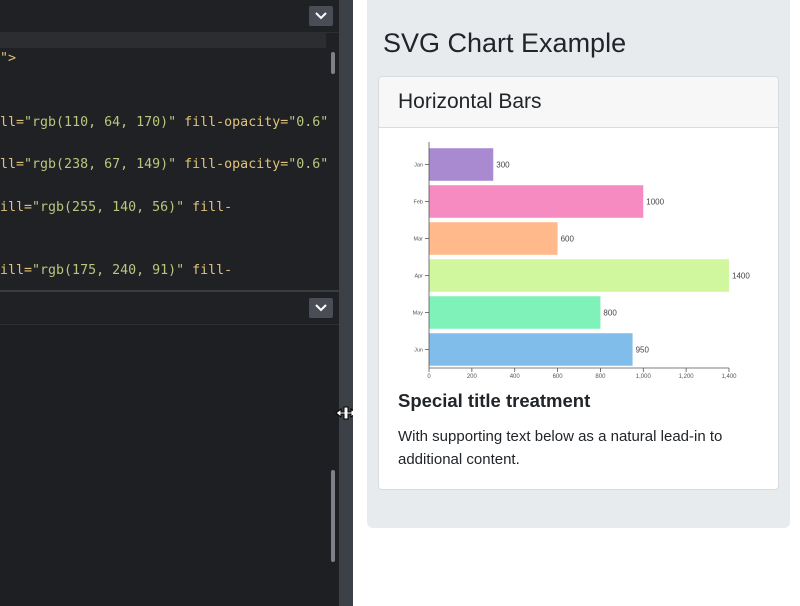 The image size is (800, 606). What do you see at coordinates (558, 377) in the screenshot?
I see `x-tick-label: 600` at bounding box center [558, 377].